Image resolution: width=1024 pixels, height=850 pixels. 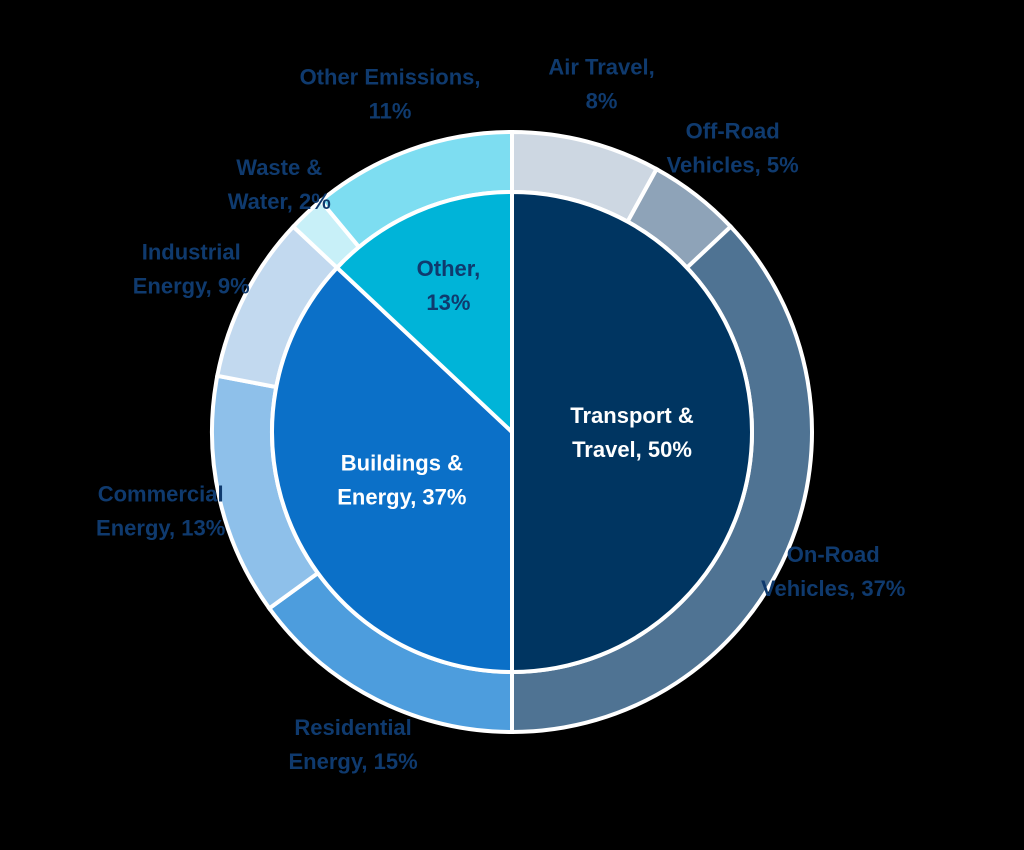 What do you see at coordinates (833, 571) in the screenshot?
I see `outer-label-on-road-vehicles-37: On-Road Vehicles, 37%` at bounding box center [833, 571].